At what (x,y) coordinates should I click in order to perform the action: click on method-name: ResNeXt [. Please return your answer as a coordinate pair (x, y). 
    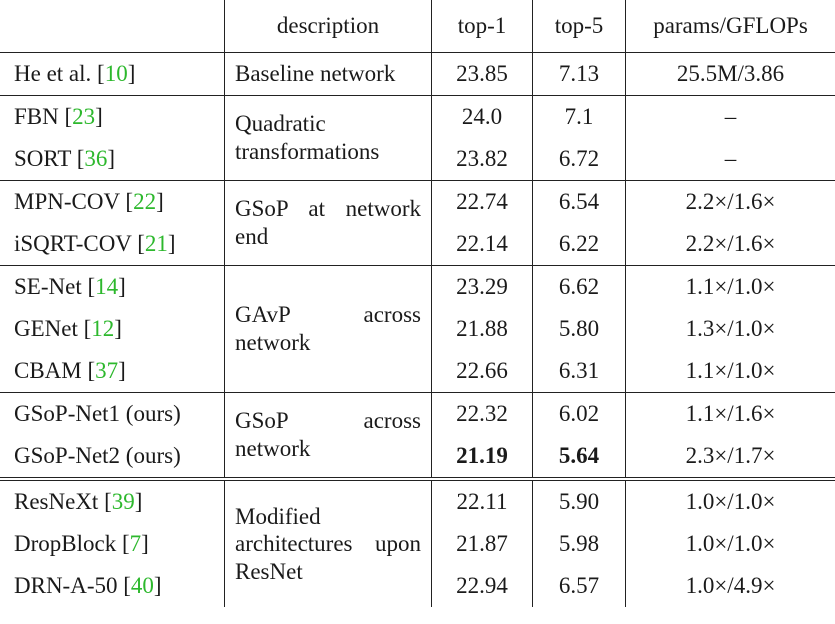
    Looking at the image, I should click on (63, 502).